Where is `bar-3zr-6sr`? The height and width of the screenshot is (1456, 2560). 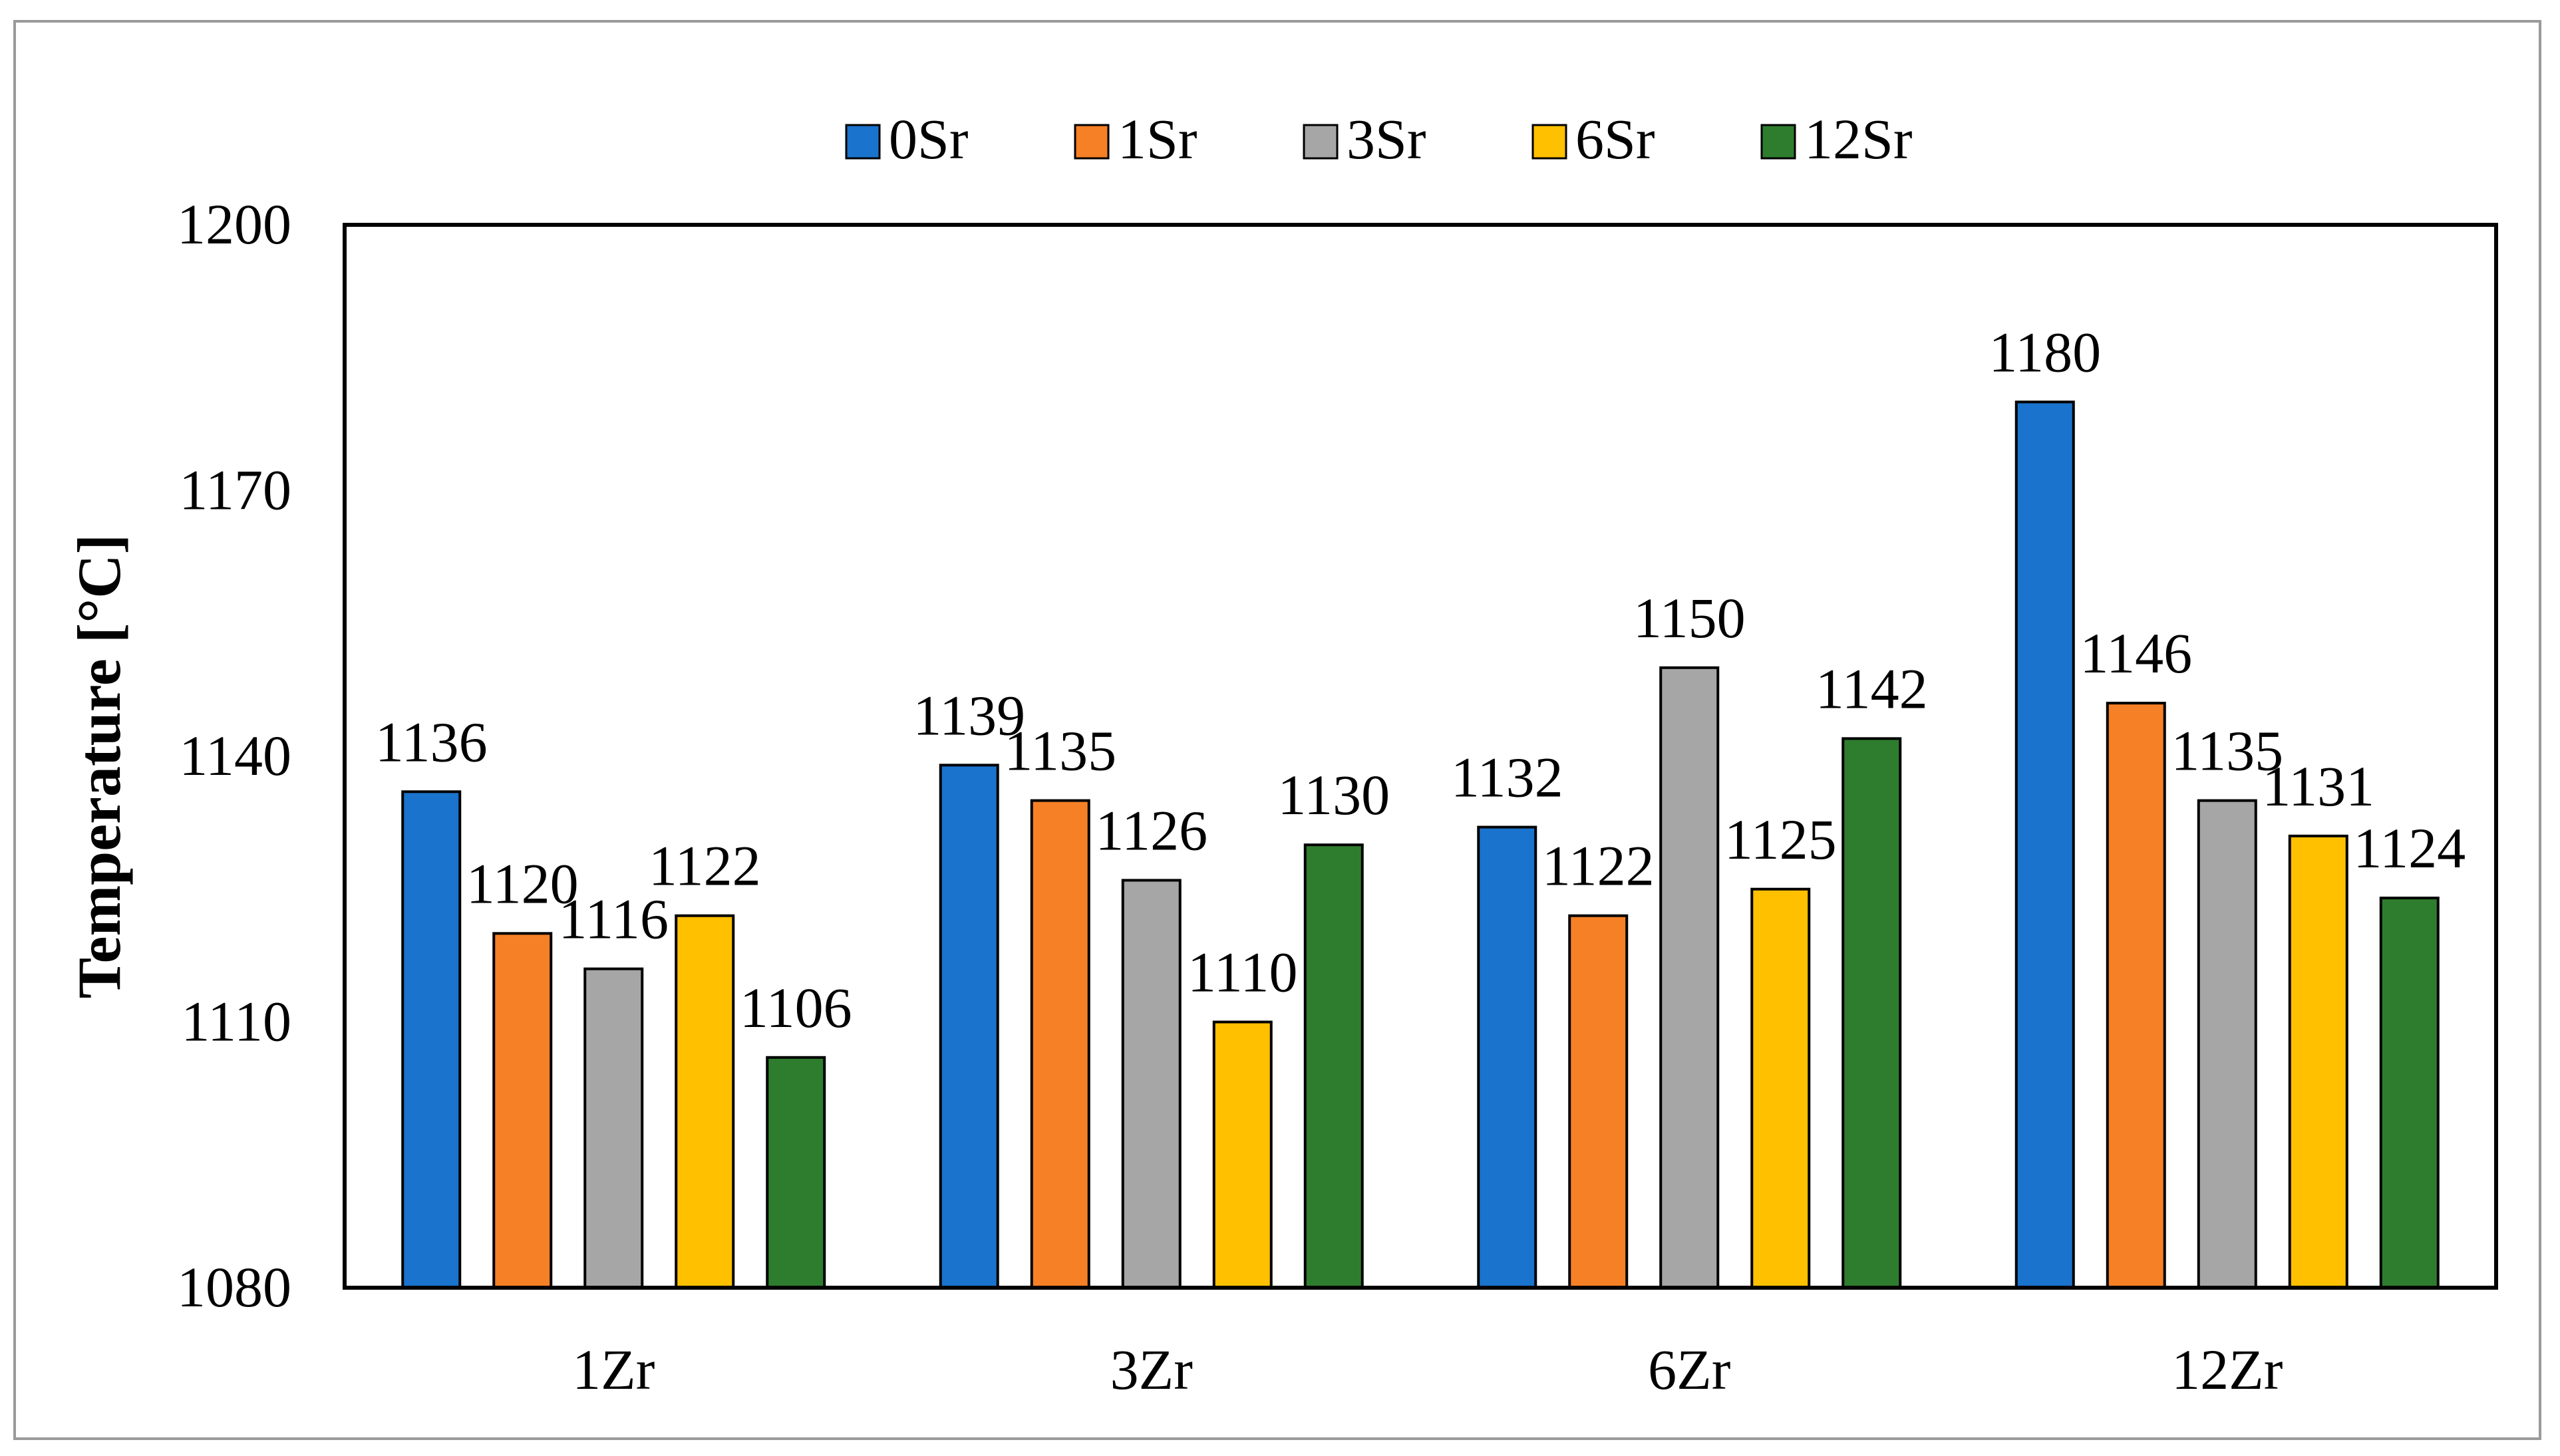 bar-3zr-6sr is located at coordinates (1242, 1154).